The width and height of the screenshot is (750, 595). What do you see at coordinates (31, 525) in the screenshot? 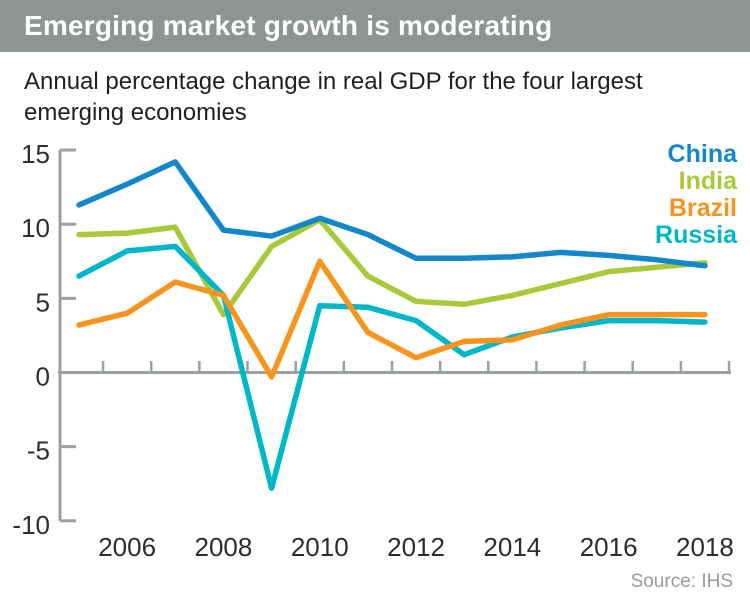
I see `y-tick-label: -10` at bounding box center [31, 525].